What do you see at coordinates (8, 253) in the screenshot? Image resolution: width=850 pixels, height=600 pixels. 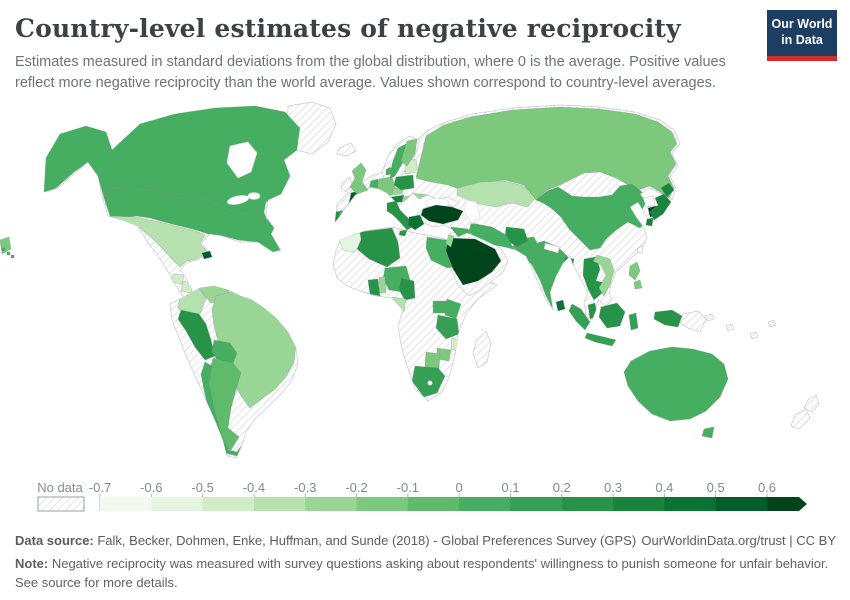 I see `country-hawaii` at bounding box center [8, 253].